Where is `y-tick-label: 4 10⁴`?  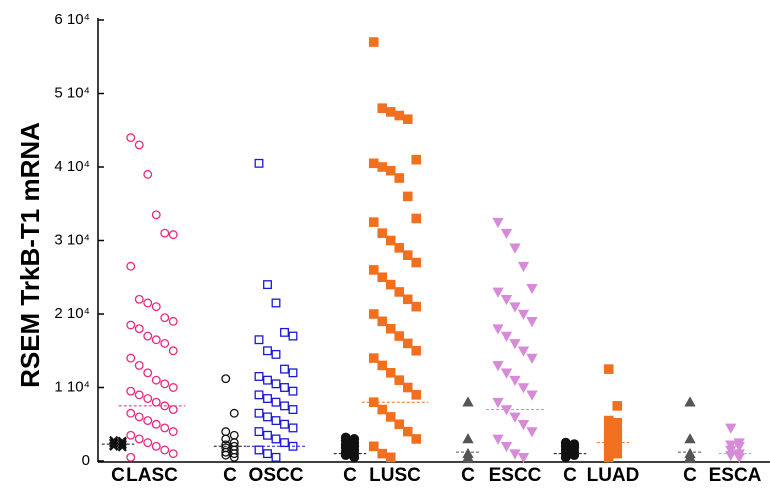
y-tick-label: 4 10⁴ is located at coordinates (72, 166).